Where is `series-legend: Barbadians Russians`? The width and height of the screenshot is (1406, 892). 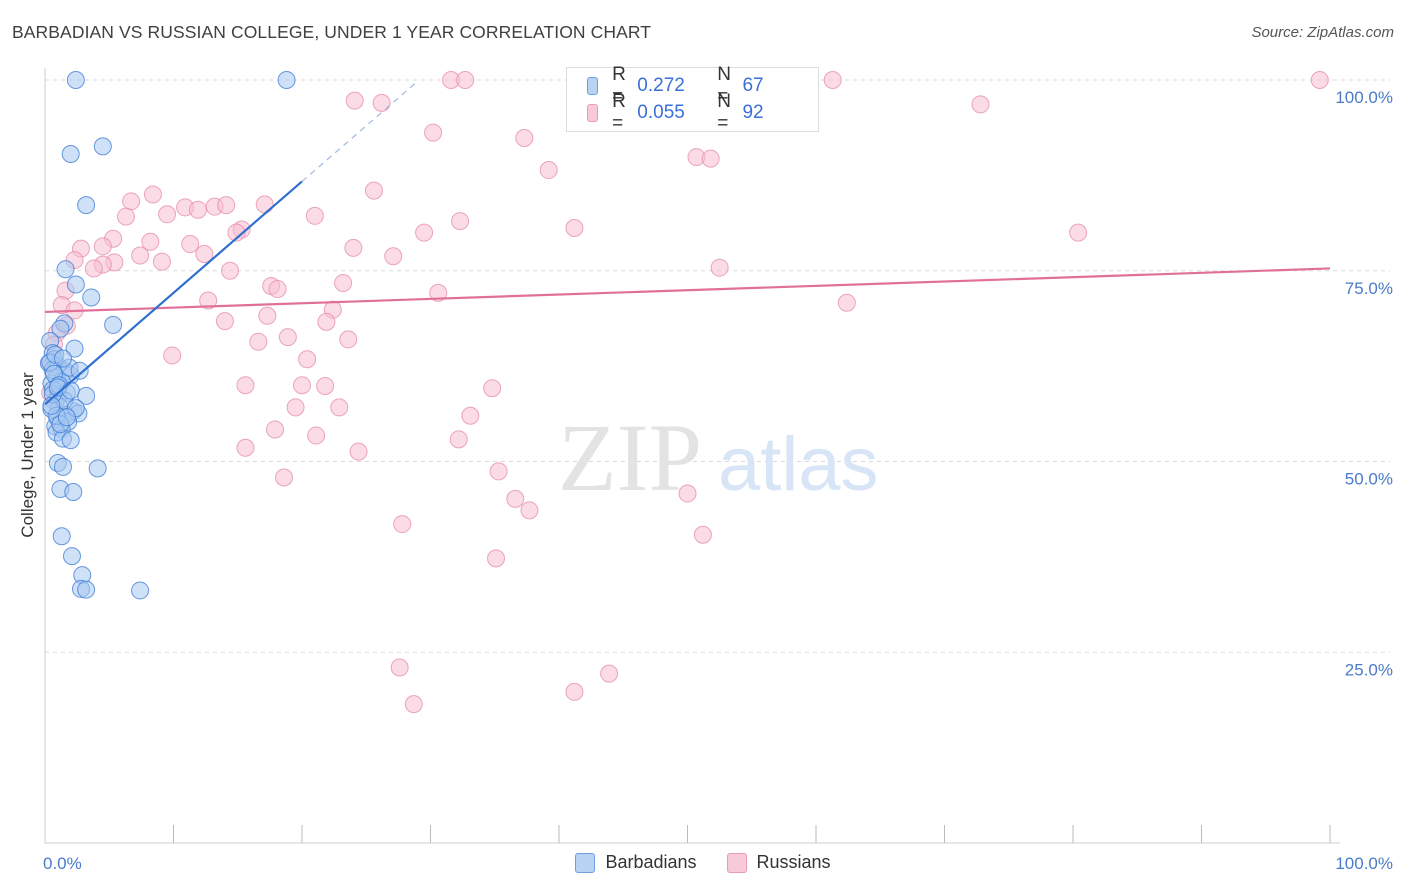
series-legend: Barbadians Russians is located at coordinates (703, 862).